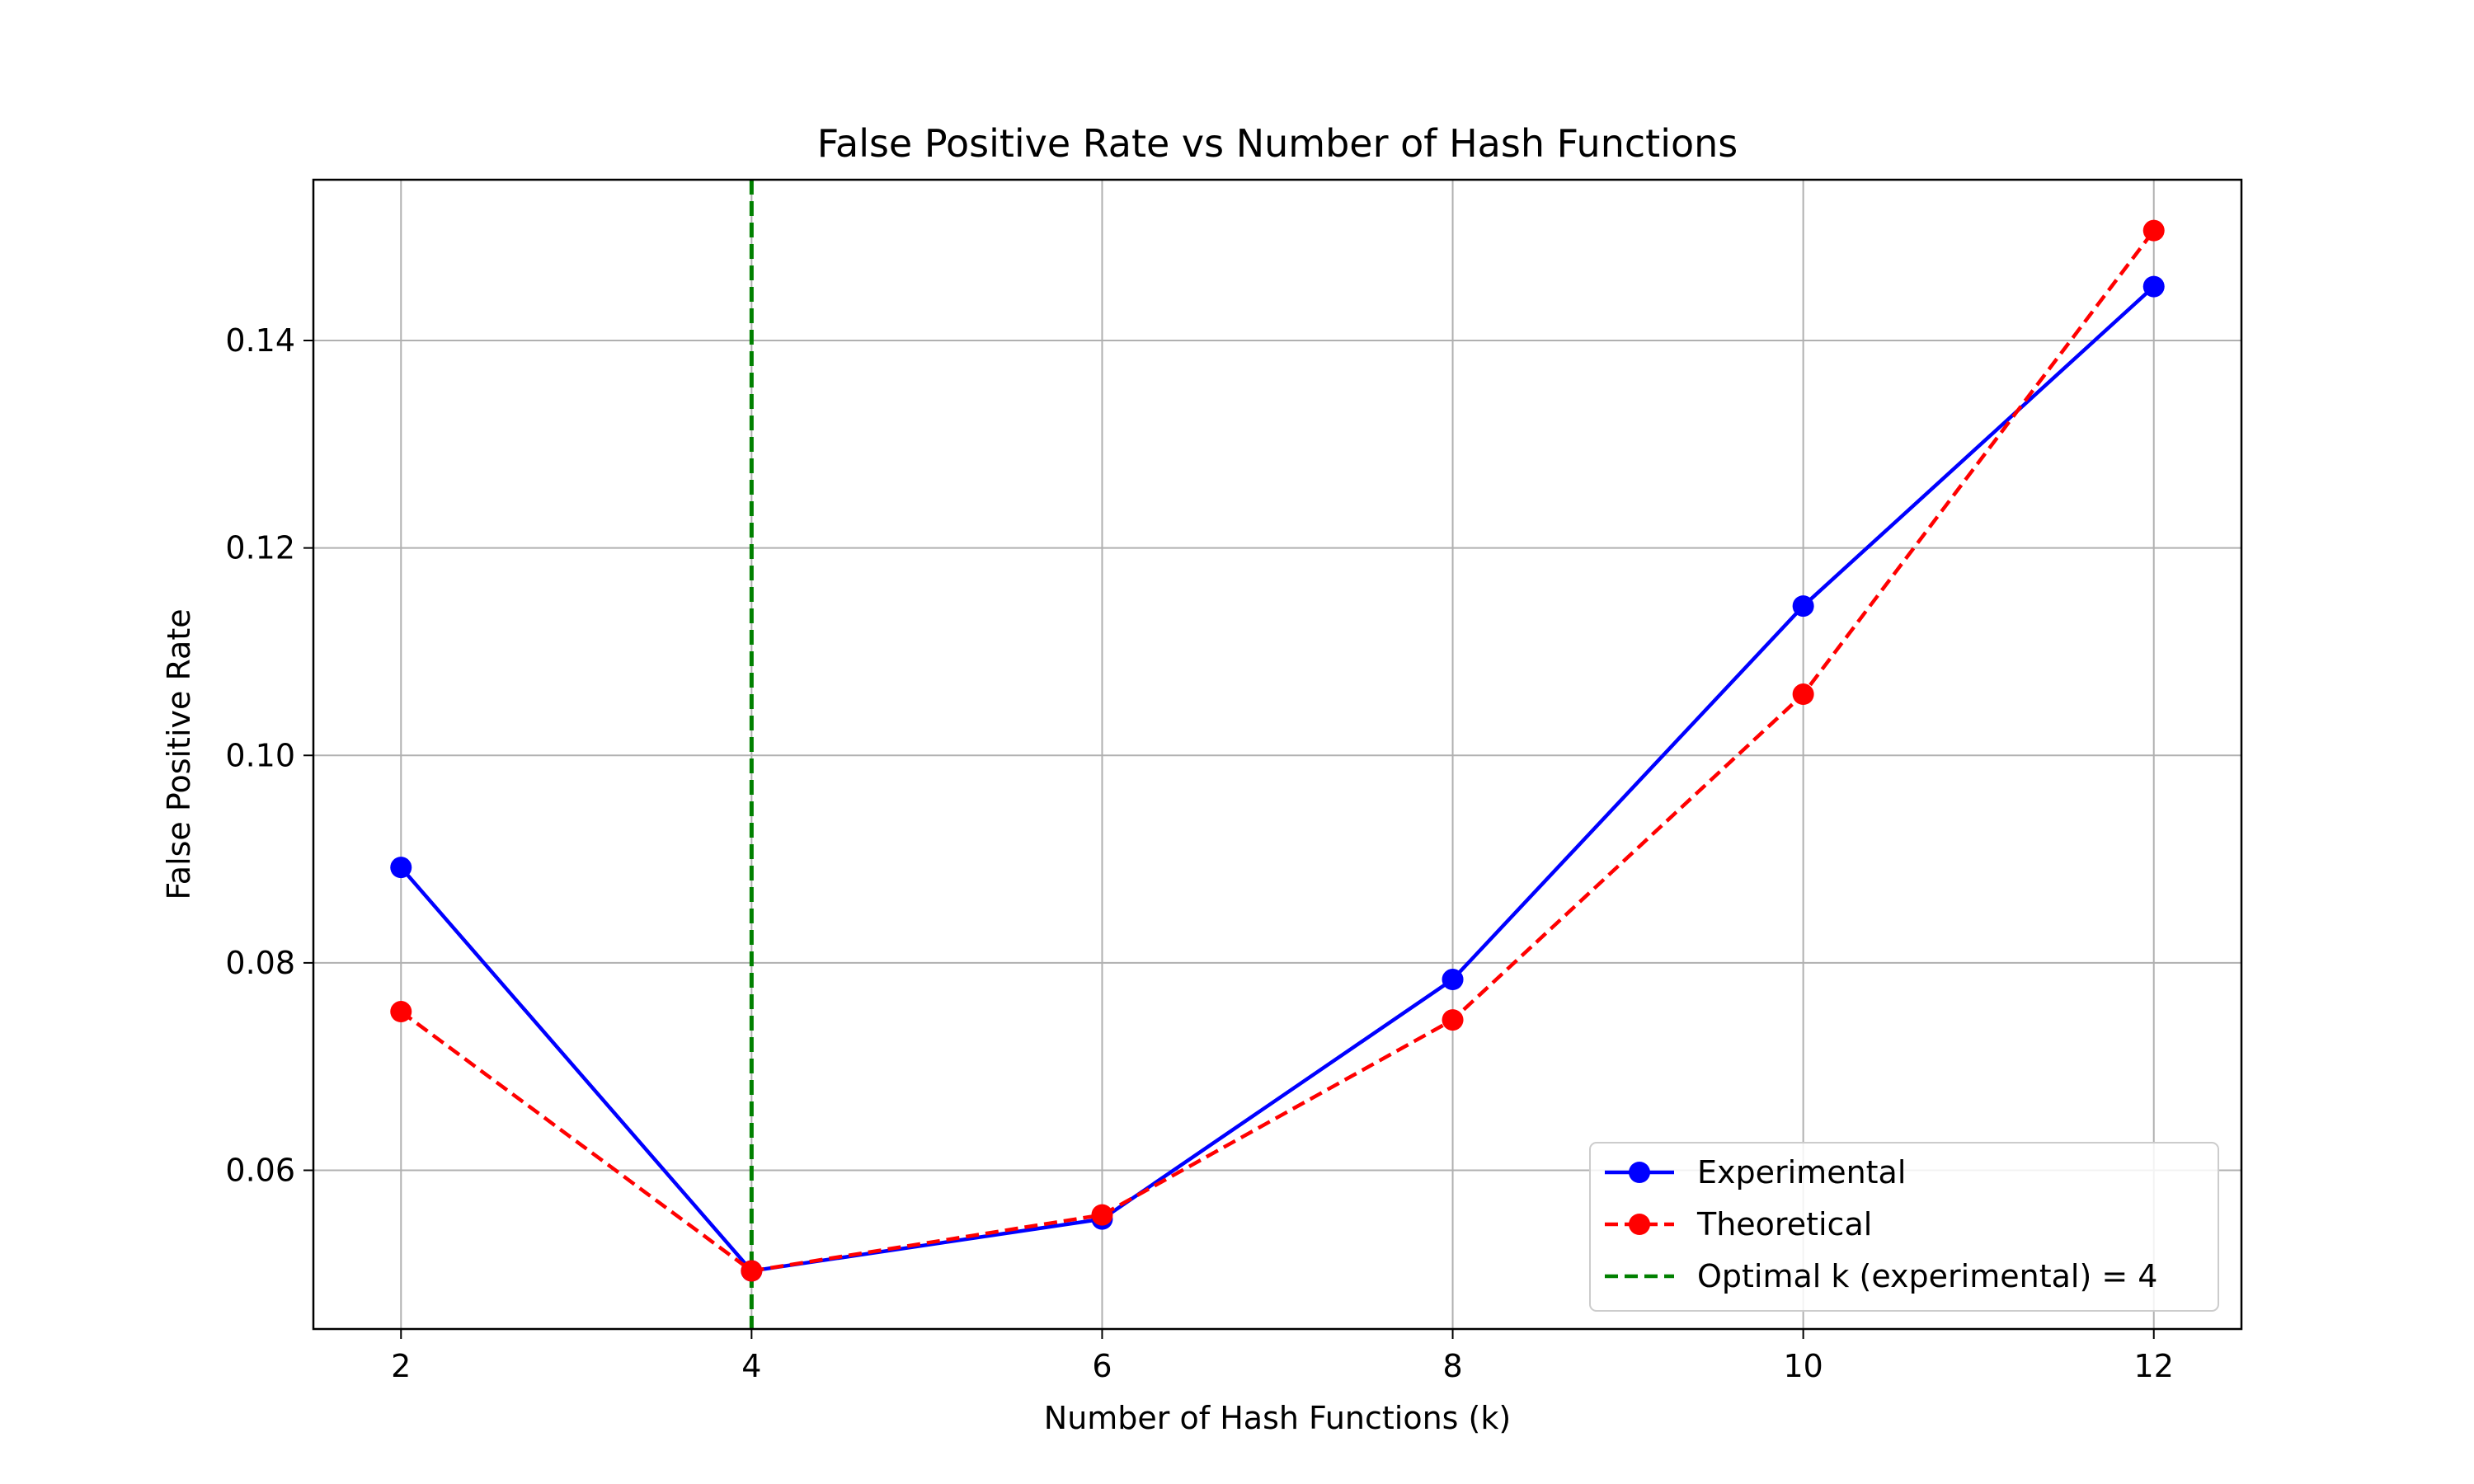 This screenshot has width=2474, height=1484. What do you see at coordinates (179, 753) in the screenshot?
I see `y-axis-label: False Positive Rate` at bounding box center [179, 753].